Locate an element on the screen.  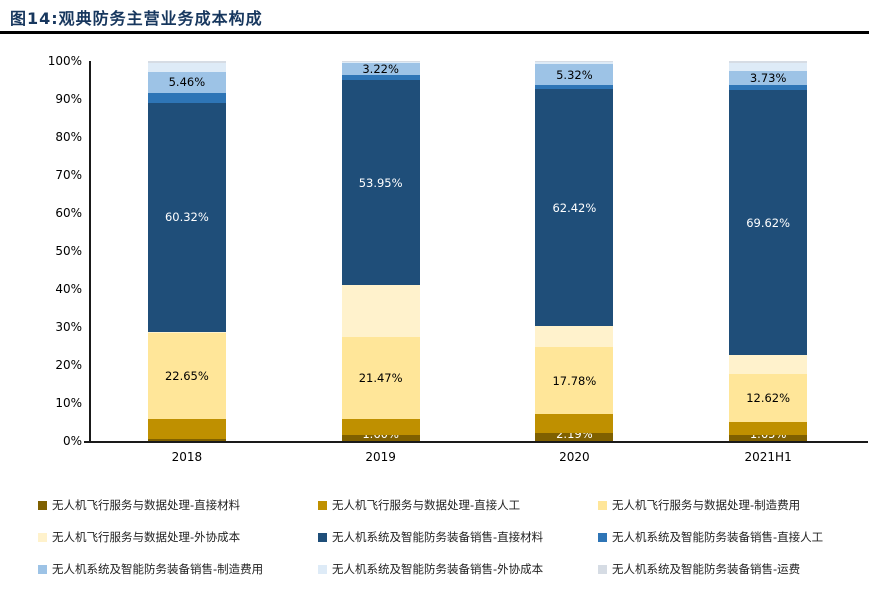
bar-segment: 5.32% is located at coordinates (574, 74).